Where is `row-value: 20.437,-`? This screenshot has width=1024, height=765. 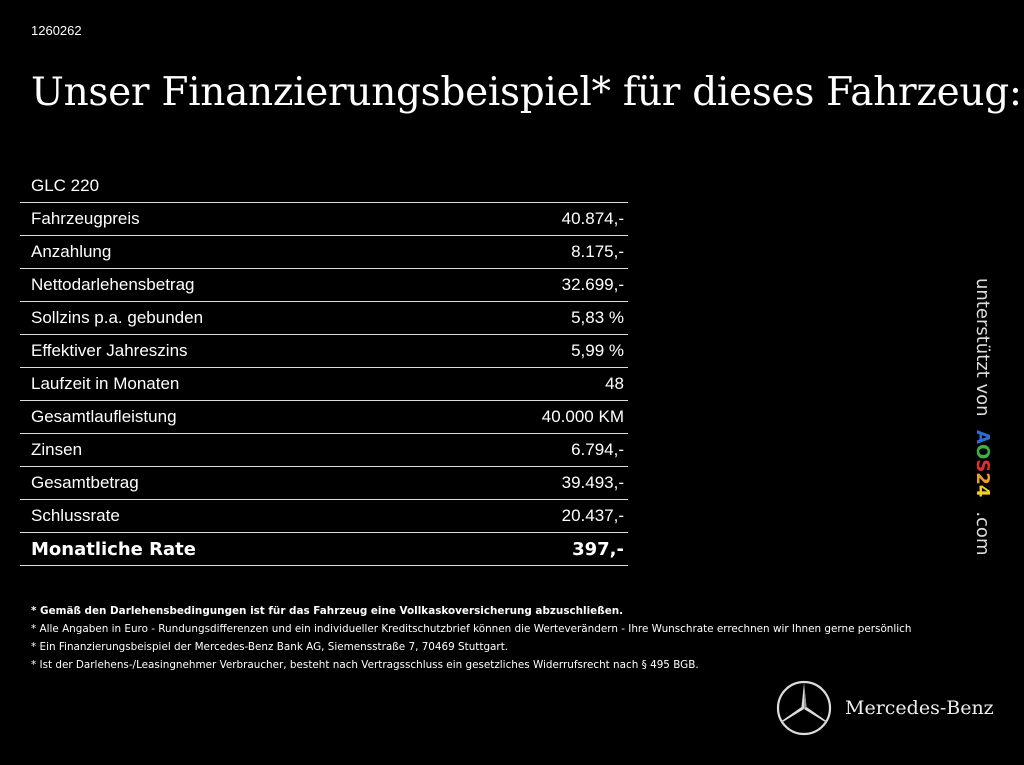
row-value: 20.437,- is located at coordinates (592, 515).